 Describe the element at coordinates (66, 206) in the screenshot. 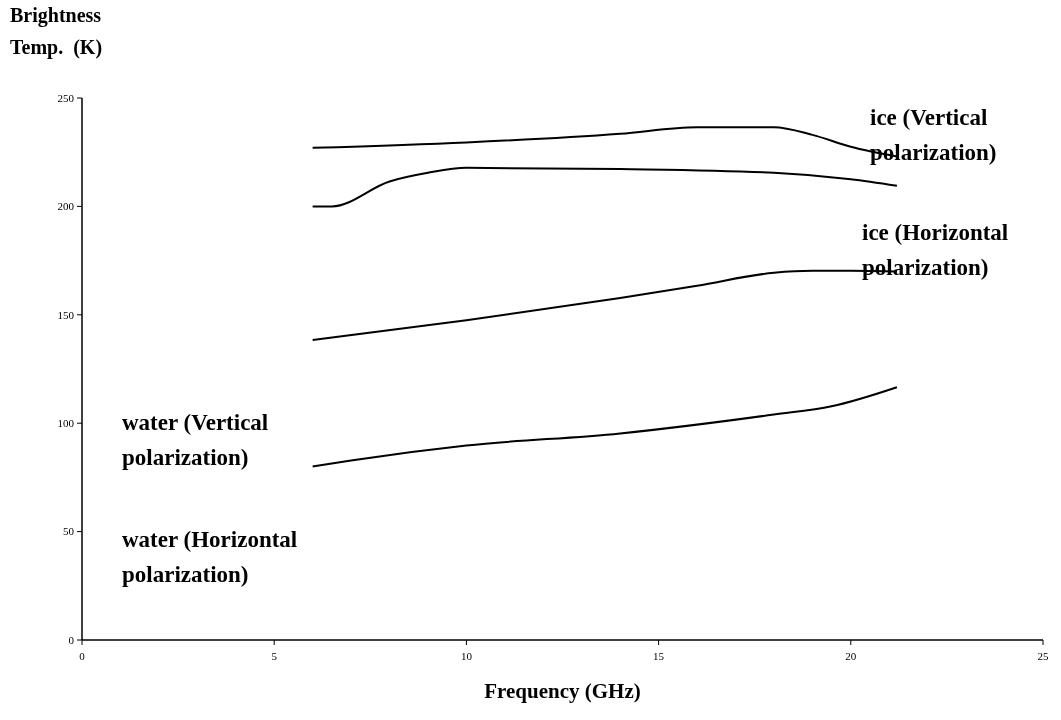

I see `y-tick-label: 200` at that location.